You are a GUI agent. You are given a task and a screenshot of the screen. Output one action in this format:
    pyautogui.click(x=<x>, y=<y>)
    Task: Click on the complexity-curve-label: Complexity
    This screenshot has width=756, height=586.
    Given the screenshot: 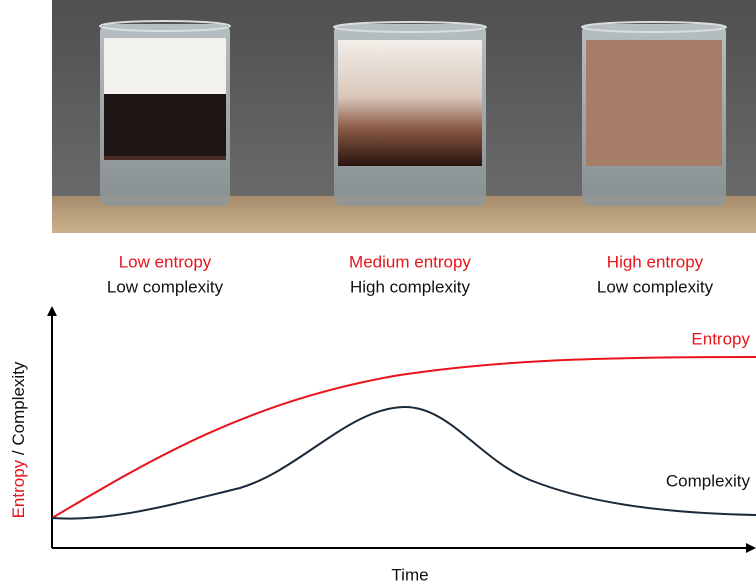 What is the action you would take?
    pyautogui.click(x=708, y=480)
    